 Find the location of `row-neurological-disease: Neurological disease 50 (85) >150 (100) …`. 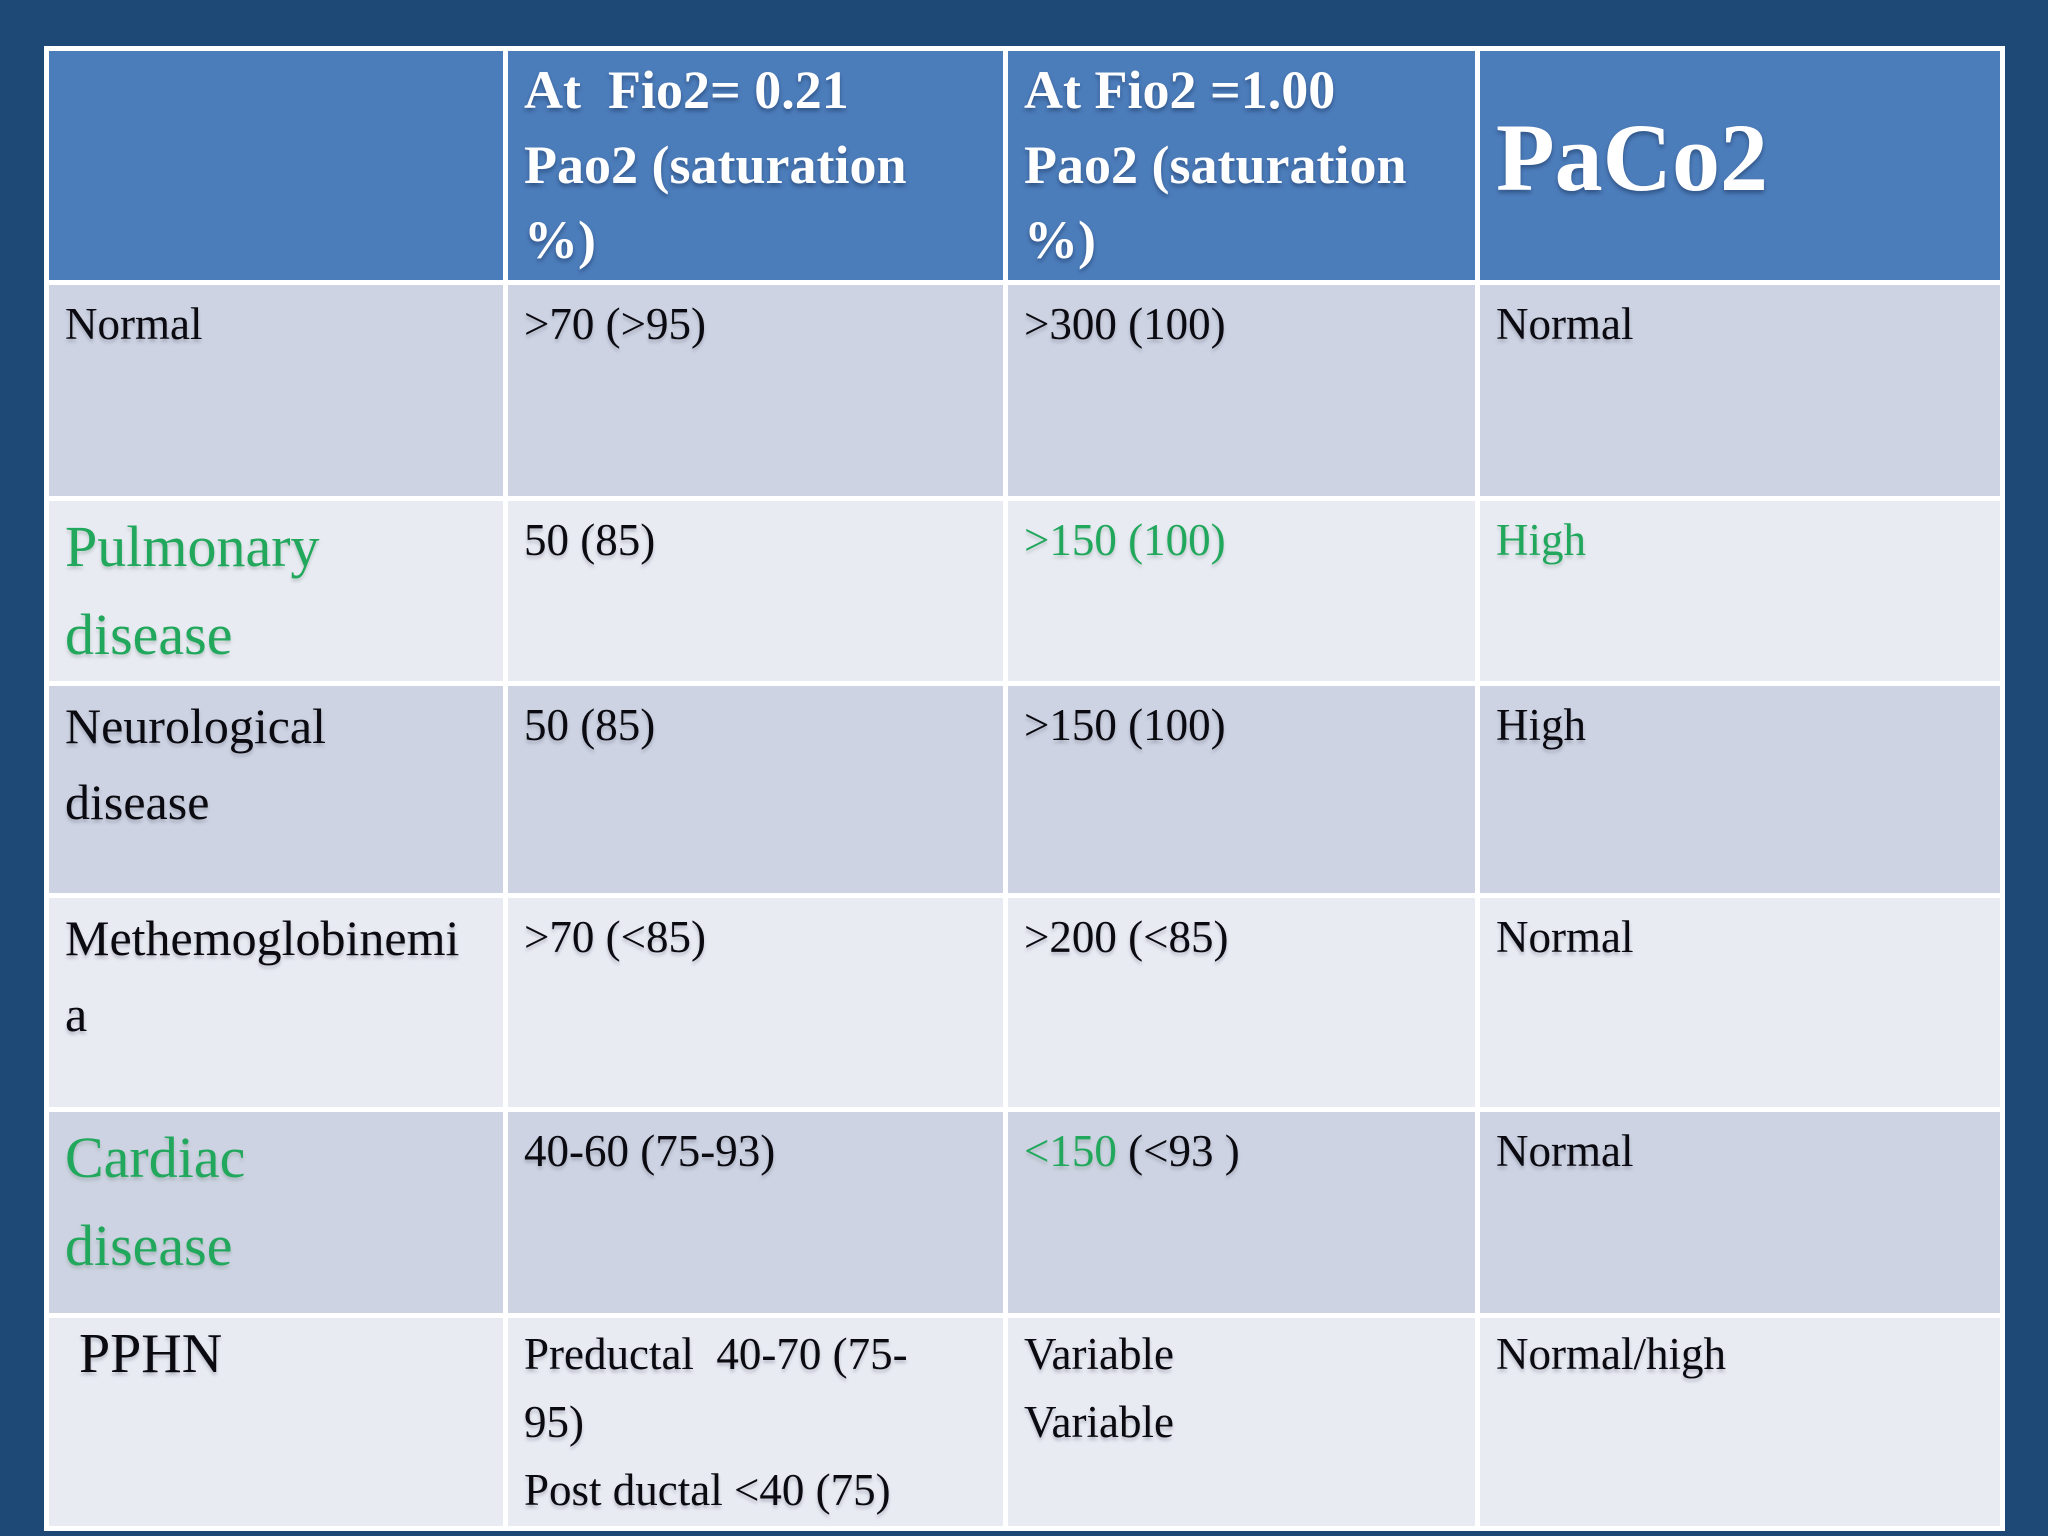

row-neurological-disease: Neurological disease 50 (85) >150 (100) … is located at coordinates (1024, 789).